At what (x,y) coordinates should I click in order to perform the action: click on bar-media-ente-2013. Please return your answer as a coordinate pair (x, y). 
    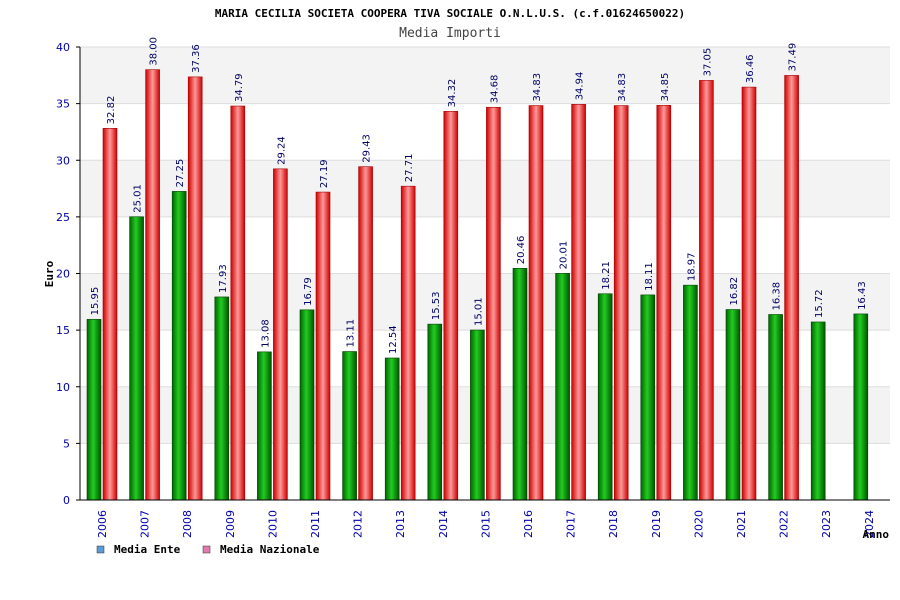
    Looking at the image, I should click on (392, 429).